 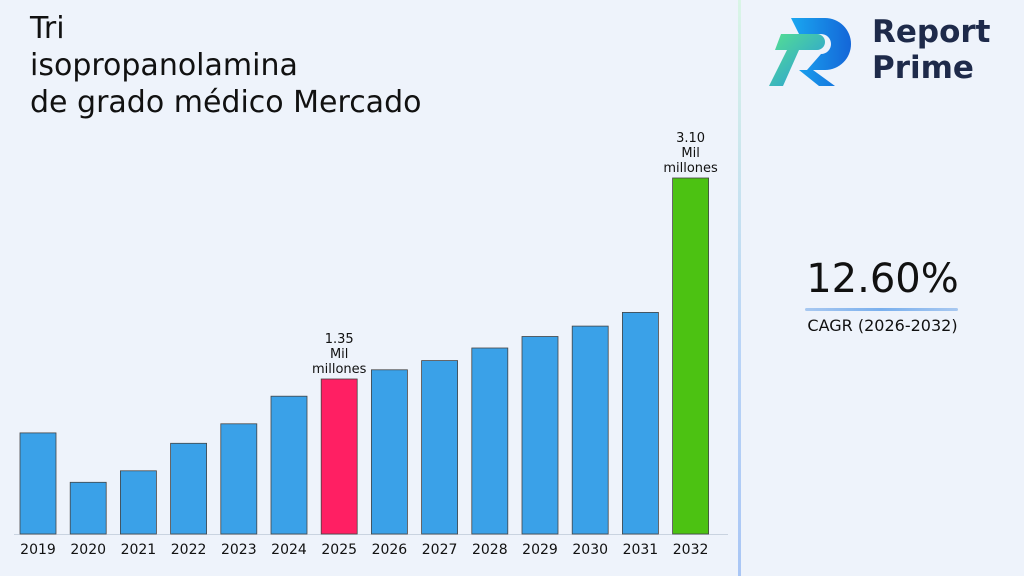 I want to click on bar-2028, so click(x=490, y=441).